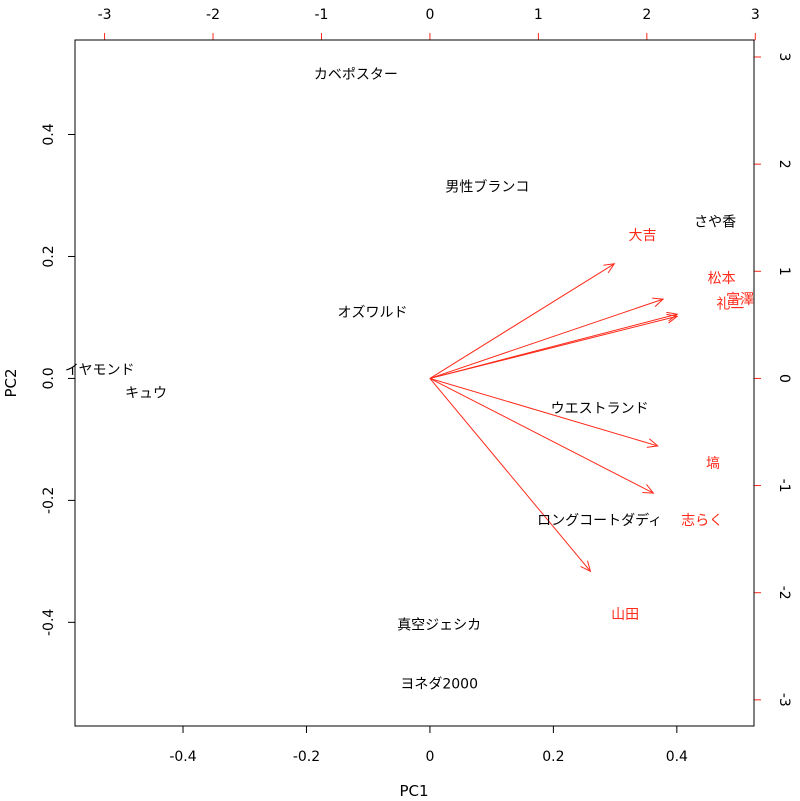 Image resolution: width=800 pixels, height=801 pixels. I want to click on observation-label: ロングコートダディ, so click(599, 520).